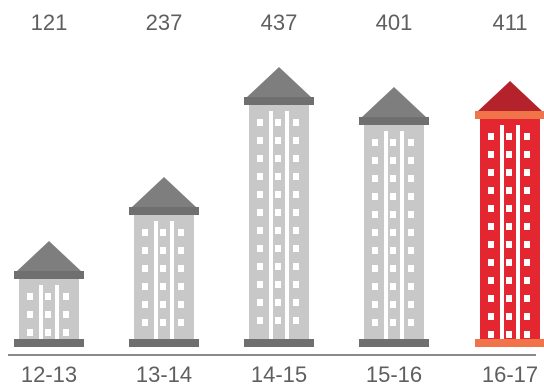 Image resolution: width=544 pixels, height=388 pixels. What do you see at coordinates (49, 22) in the screenshot?
I see `data-label-12-13: 121` at bounding box center [49, 22].